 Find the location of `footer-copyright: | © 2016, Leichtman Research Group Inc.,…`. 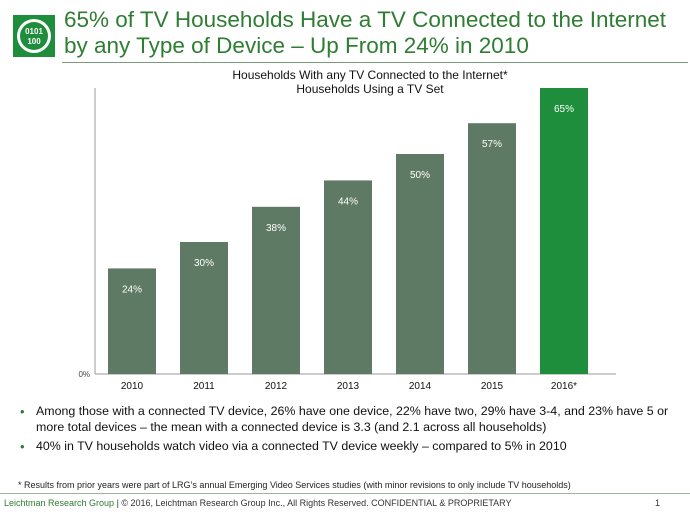

footer-copyright: | © 2016, Leichtman Research Group Inc.,… is located at coordinates (313, 503).